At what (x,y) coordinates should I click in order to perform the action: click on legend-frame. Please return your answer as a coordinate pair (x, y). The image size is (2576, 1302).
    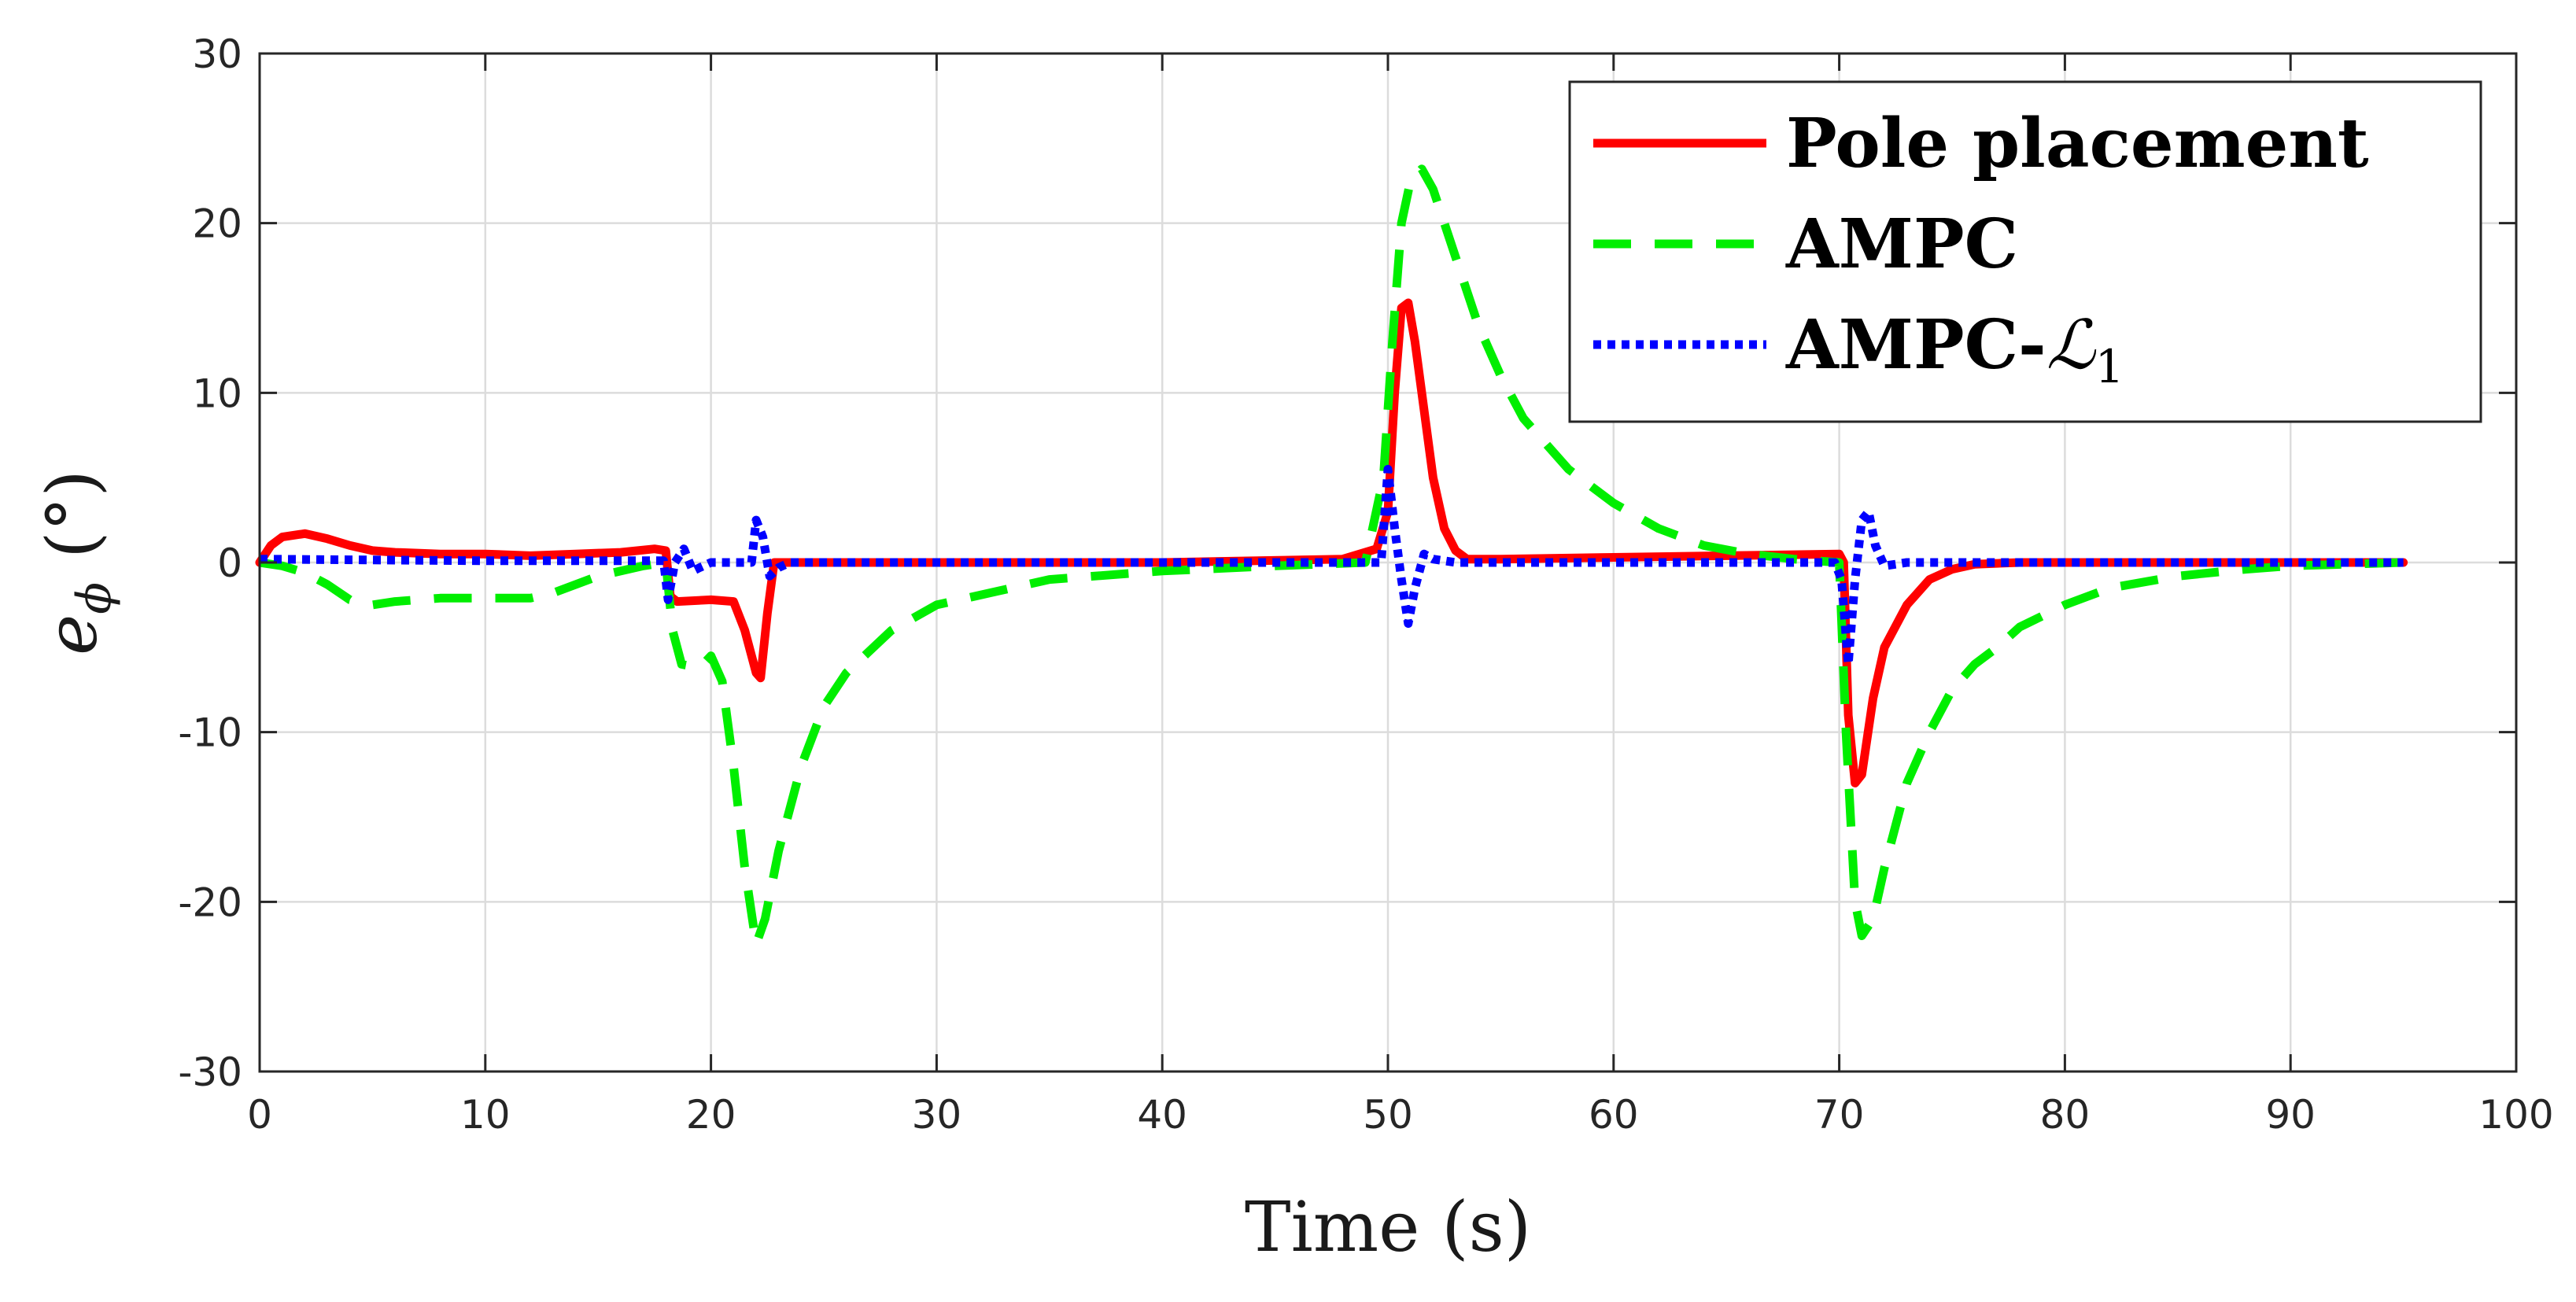
    Looking at the image, I should click on (2025, 251).